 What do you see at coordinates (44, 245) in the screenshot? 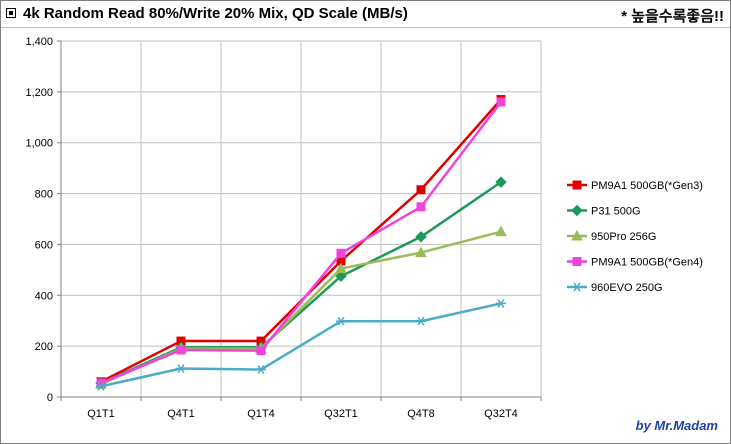
I see `y-tick-label: 600` at bounding box center [44, 245].